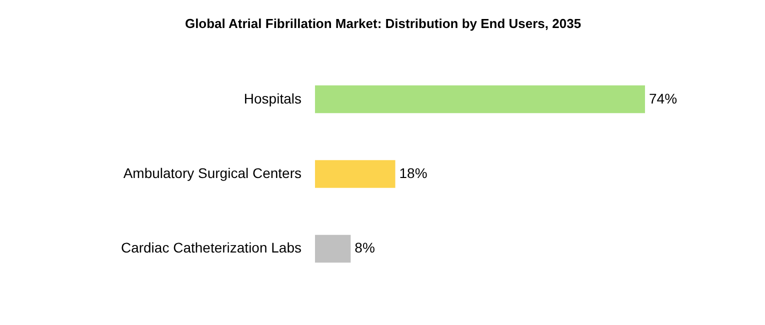 The height and width of the screenshot is (325, 765). Describe the element at coordinates (364, 248) in the screenshot. I see `data-label: 8%` at that location.